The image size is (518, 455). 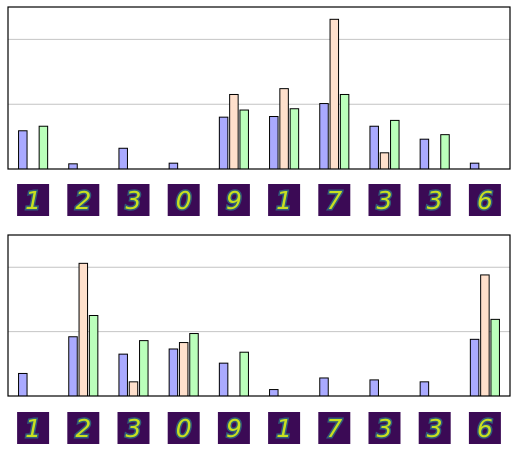 I want to click on digit-thumbnail: 66, so click(x=484, y=200).